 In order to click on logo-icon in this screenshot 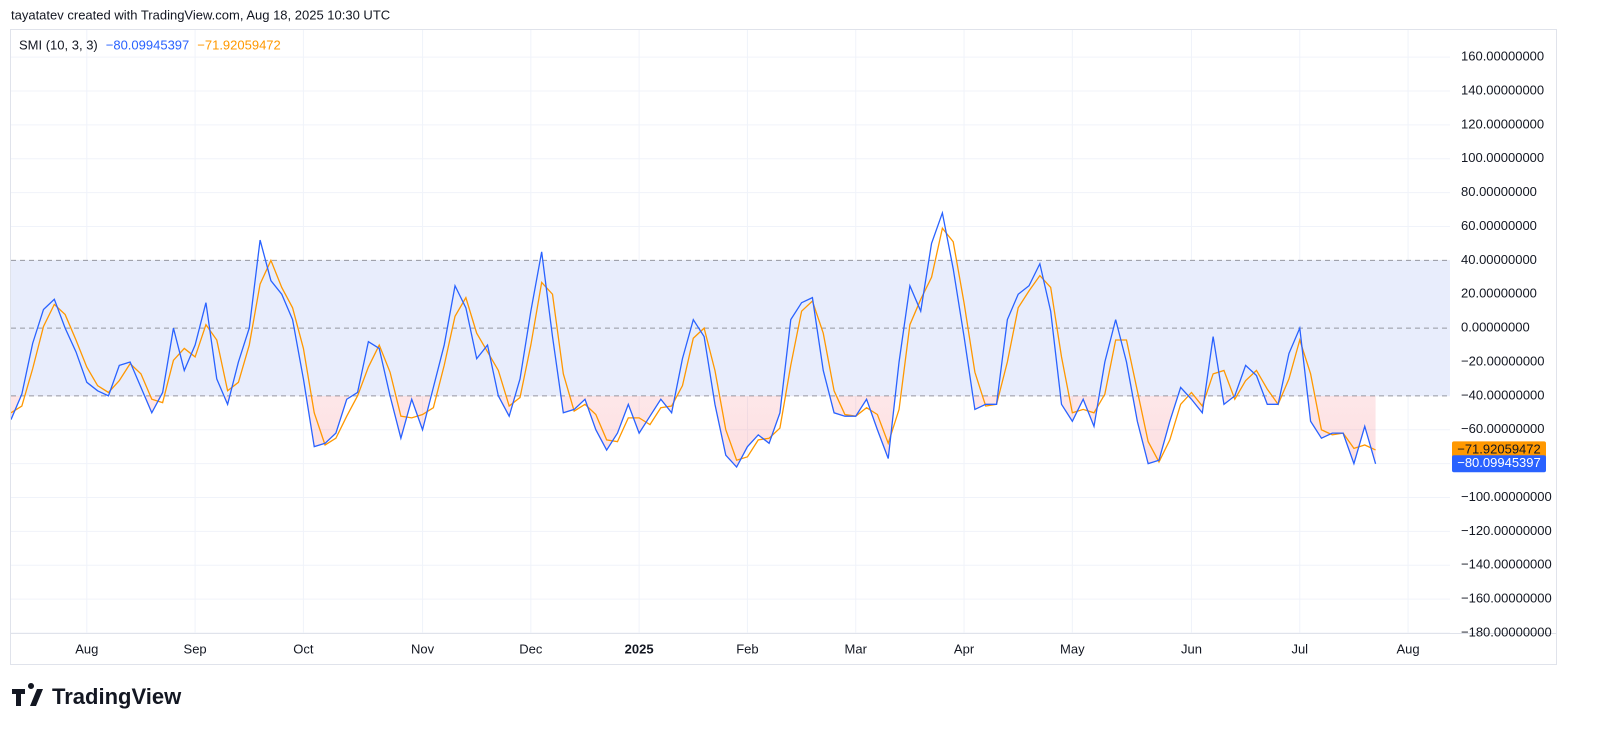, I will do `click(27, 694)`.